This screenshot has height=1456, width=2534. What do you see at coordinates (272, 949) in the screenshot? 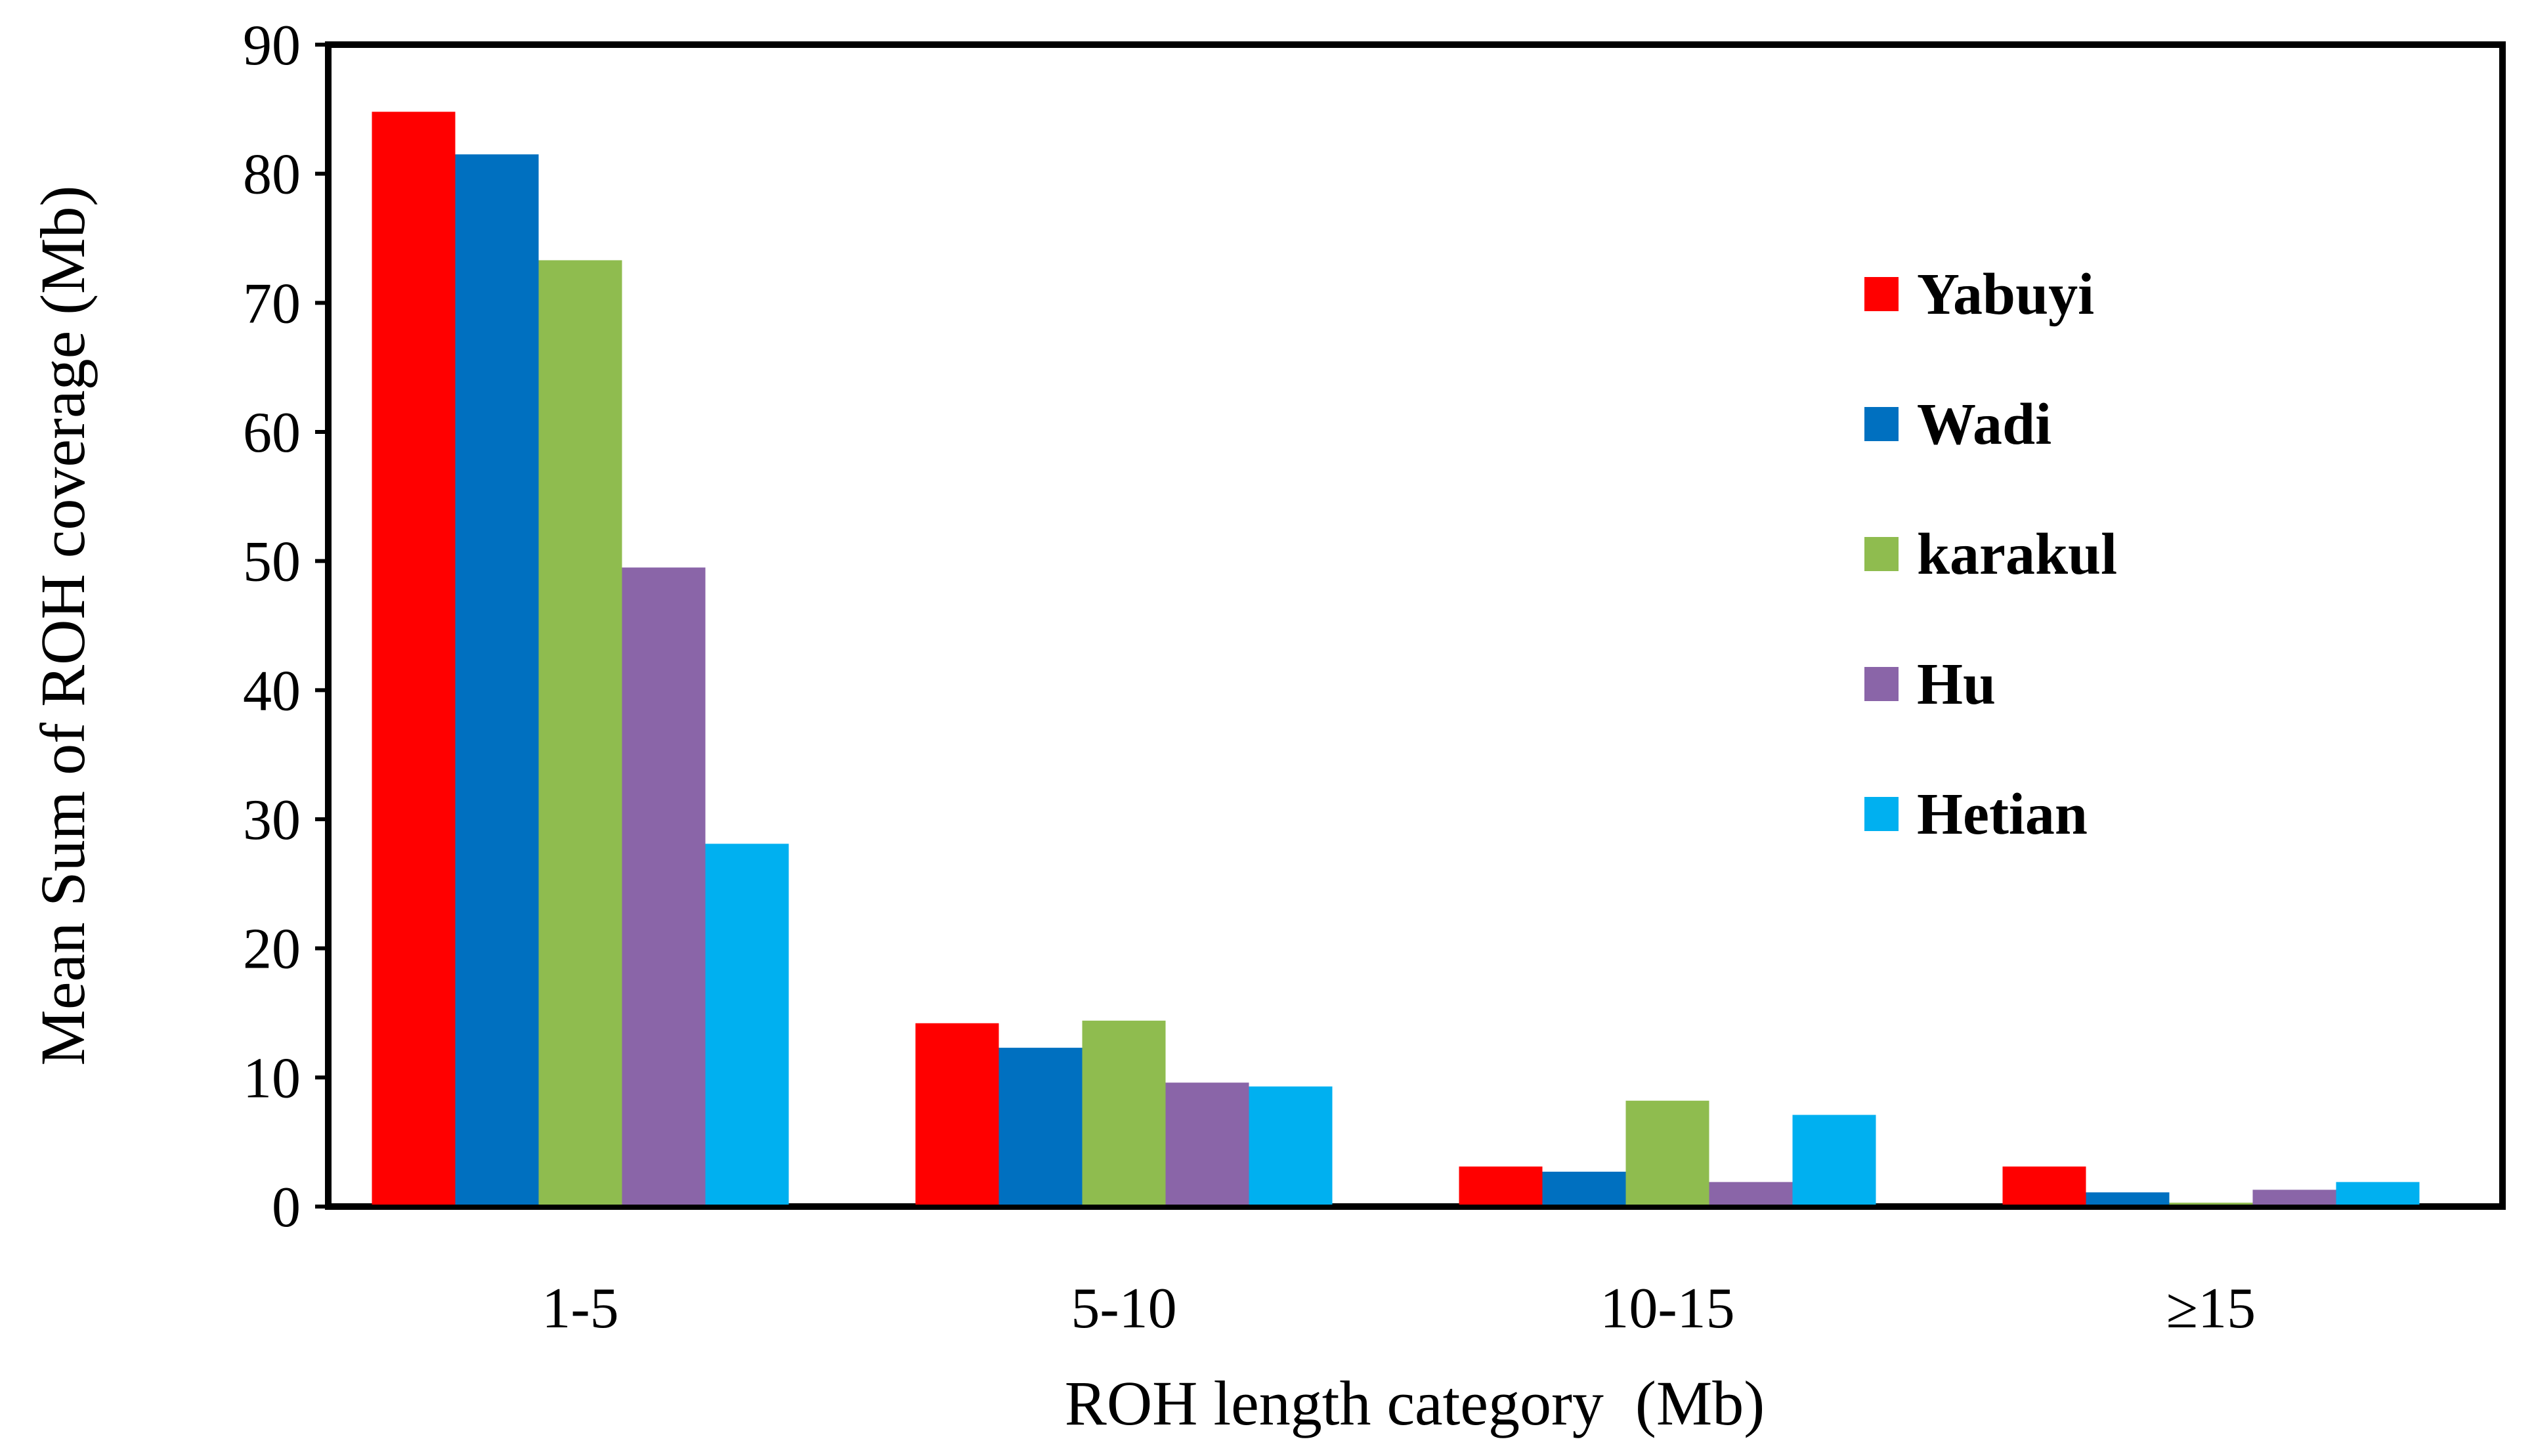
I see `y-tick-label: 20` at bounding box center [272, 949].